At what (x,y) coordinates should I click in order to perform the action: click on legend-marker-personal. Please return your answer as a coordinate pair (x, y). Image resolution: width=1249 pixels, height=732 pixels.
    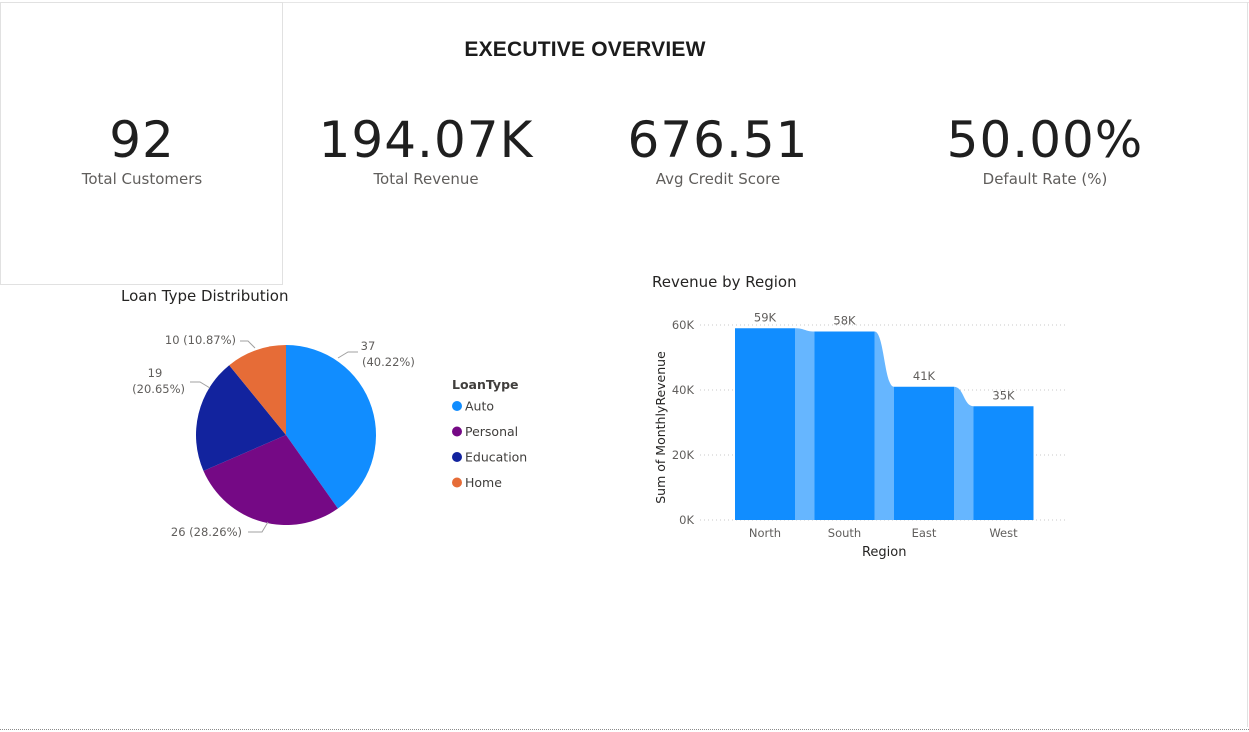
    Looking at the image, I should click on (457, 431).